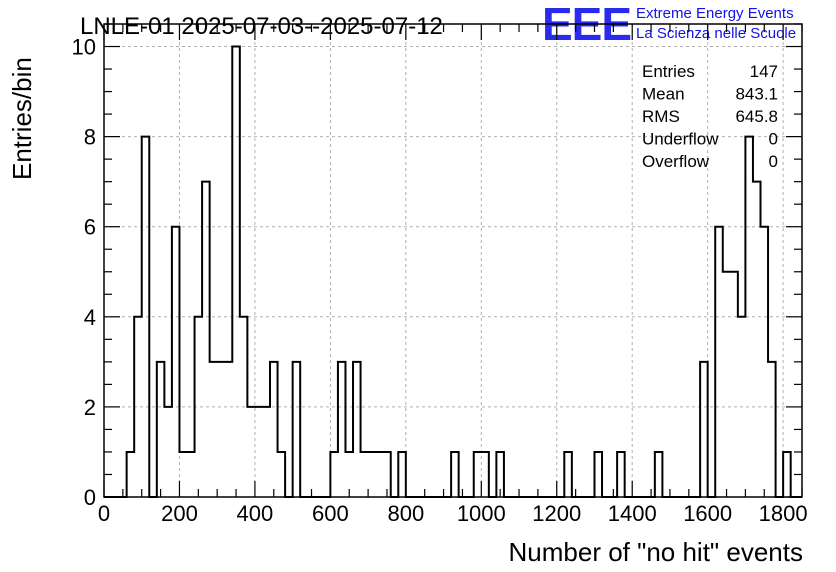 Image resolution: width=836 pixels, height=572 pixels. I want to click on x-tick-label: 0, so click(104, 513).